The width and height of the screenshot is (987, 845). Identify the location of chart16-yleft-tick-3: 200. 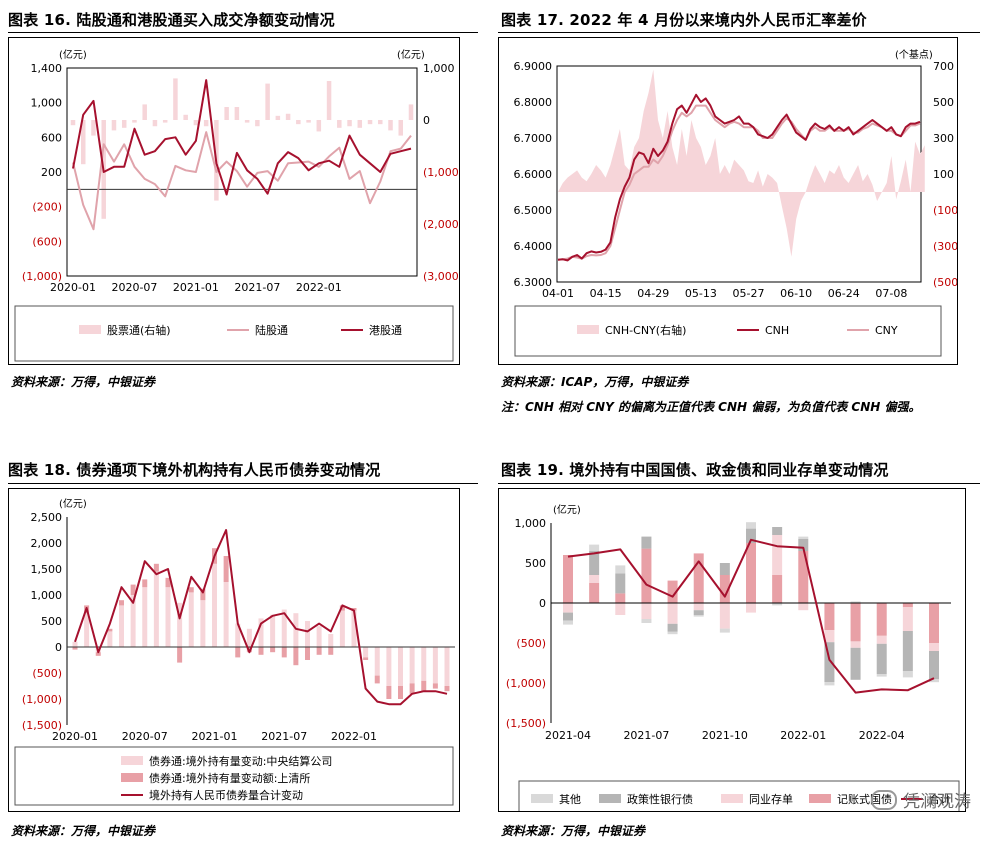
(51, 172).